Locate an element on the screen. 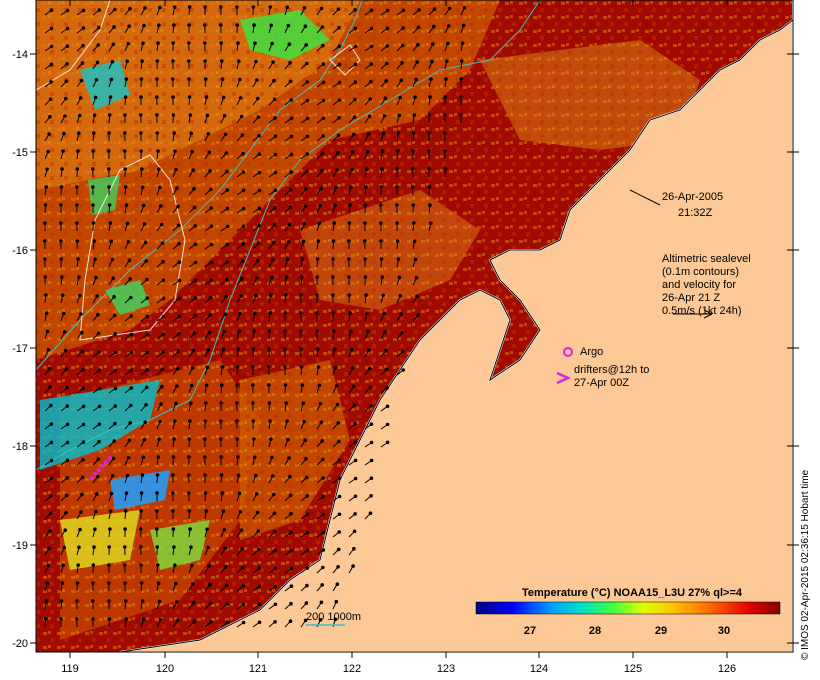 The height and width of the screenshot is (680, 820). x-tick-label: 125 is located at coordinates (633, 669).